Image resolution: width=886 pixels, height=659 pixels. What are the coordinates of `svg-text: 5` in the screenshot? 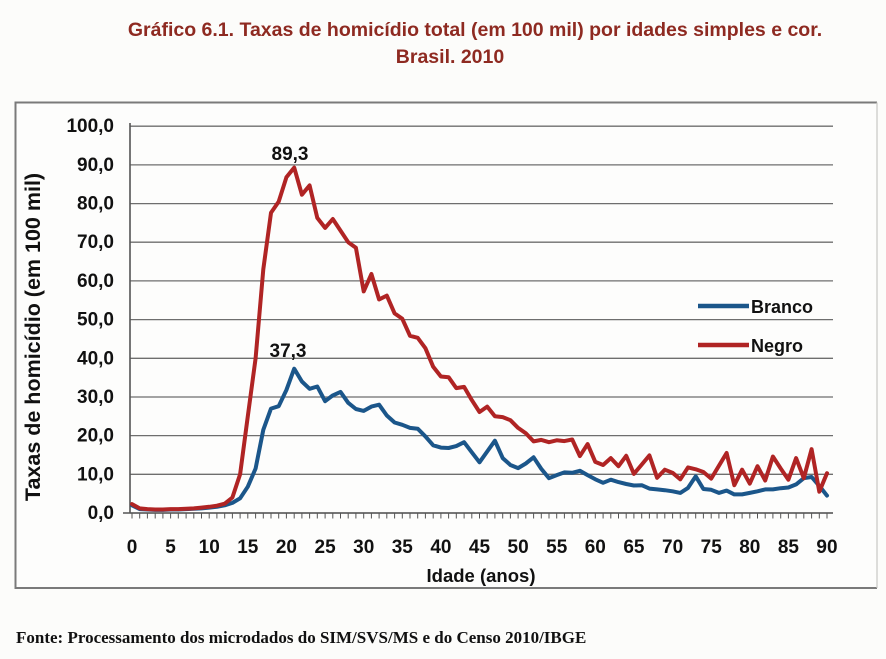 It's located at (170, 547).